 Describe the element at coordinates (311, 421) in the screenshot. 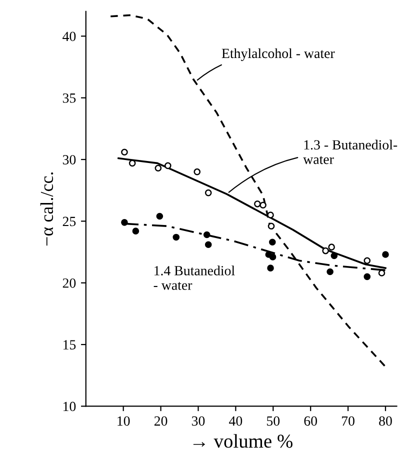

I see `x-tick-label: 60` at that location.